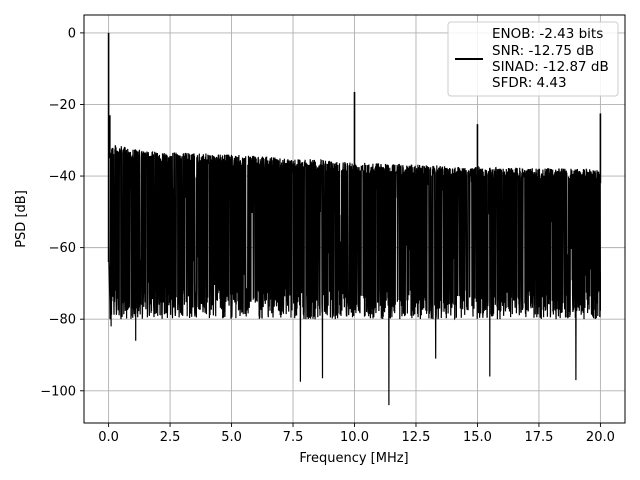 This screenshot has height=480, width=640. What do you see at coordinates (477, 437) in the screenshot?
I see `x-tick-label: 15.0` at bounding box center [477, 437].